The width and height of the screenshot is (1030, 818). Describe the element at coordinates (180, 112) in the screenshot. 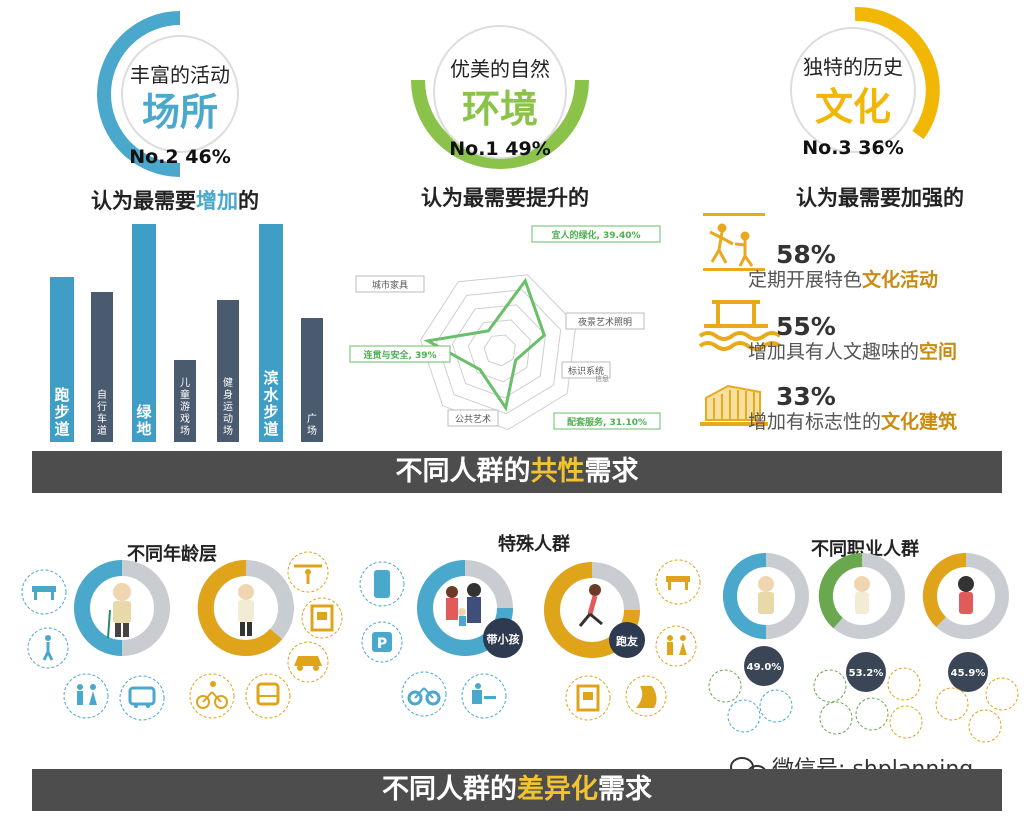

I see `ring-line2: 场所` at that location.